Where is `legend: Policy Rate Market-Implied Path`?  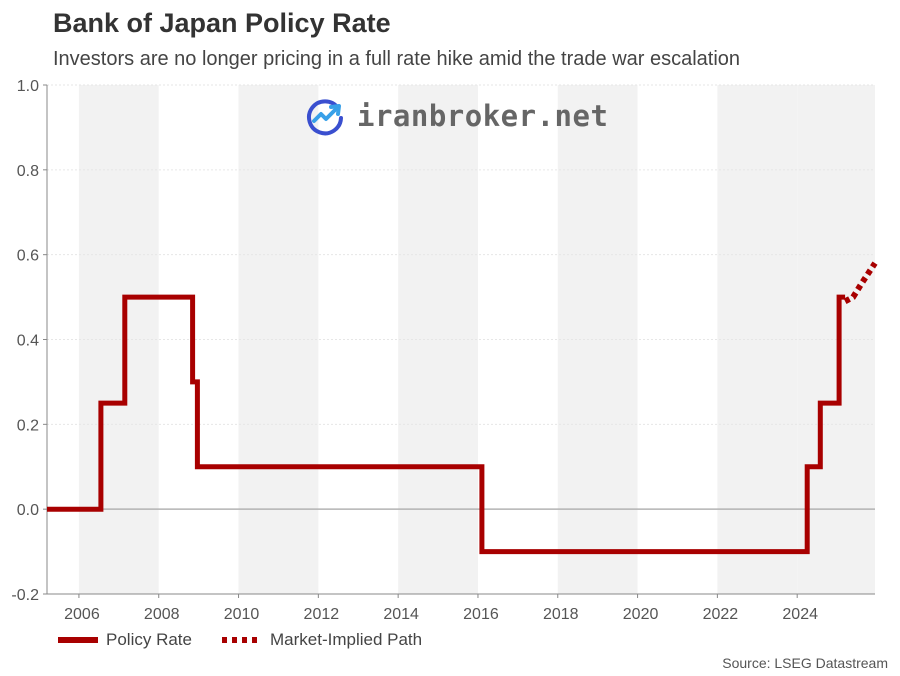 legend: Policy Rate Market-Implied Path is located at coordinates (255, 640).